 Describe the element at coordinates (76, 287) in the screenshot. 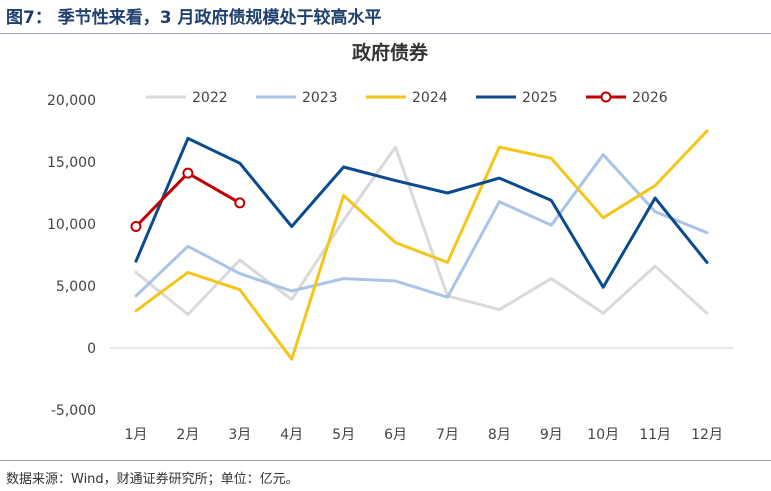

I see `y-tick-label: 5,000` at that location.